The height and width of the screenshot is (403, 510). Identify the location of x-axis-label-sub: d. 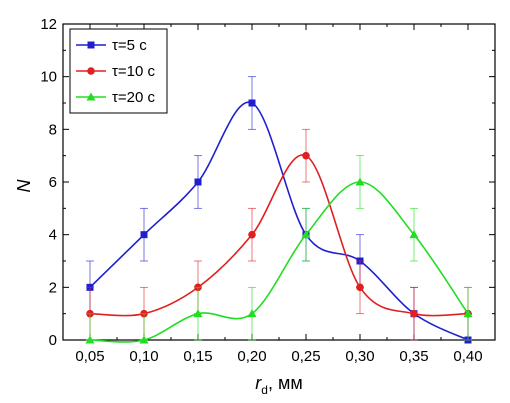
(264, 390).